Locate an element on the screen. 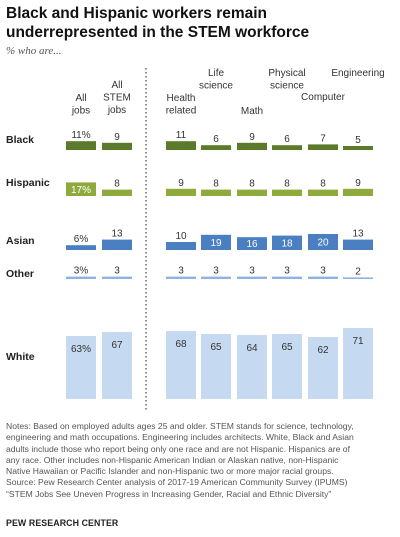 This screenshot has height=537, width=400. data-label-other-engineering: 2 is located at coordinates (358, 271).